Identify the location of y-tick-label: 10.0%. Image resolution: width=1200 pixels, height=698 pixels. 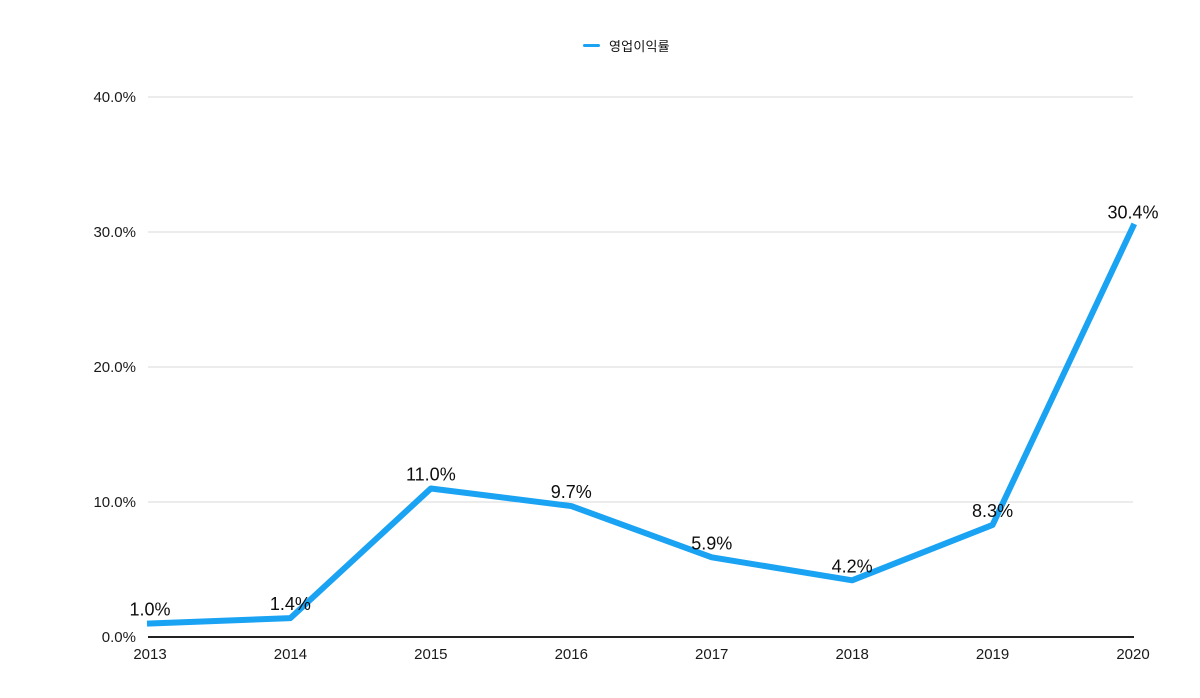
(114, 502).